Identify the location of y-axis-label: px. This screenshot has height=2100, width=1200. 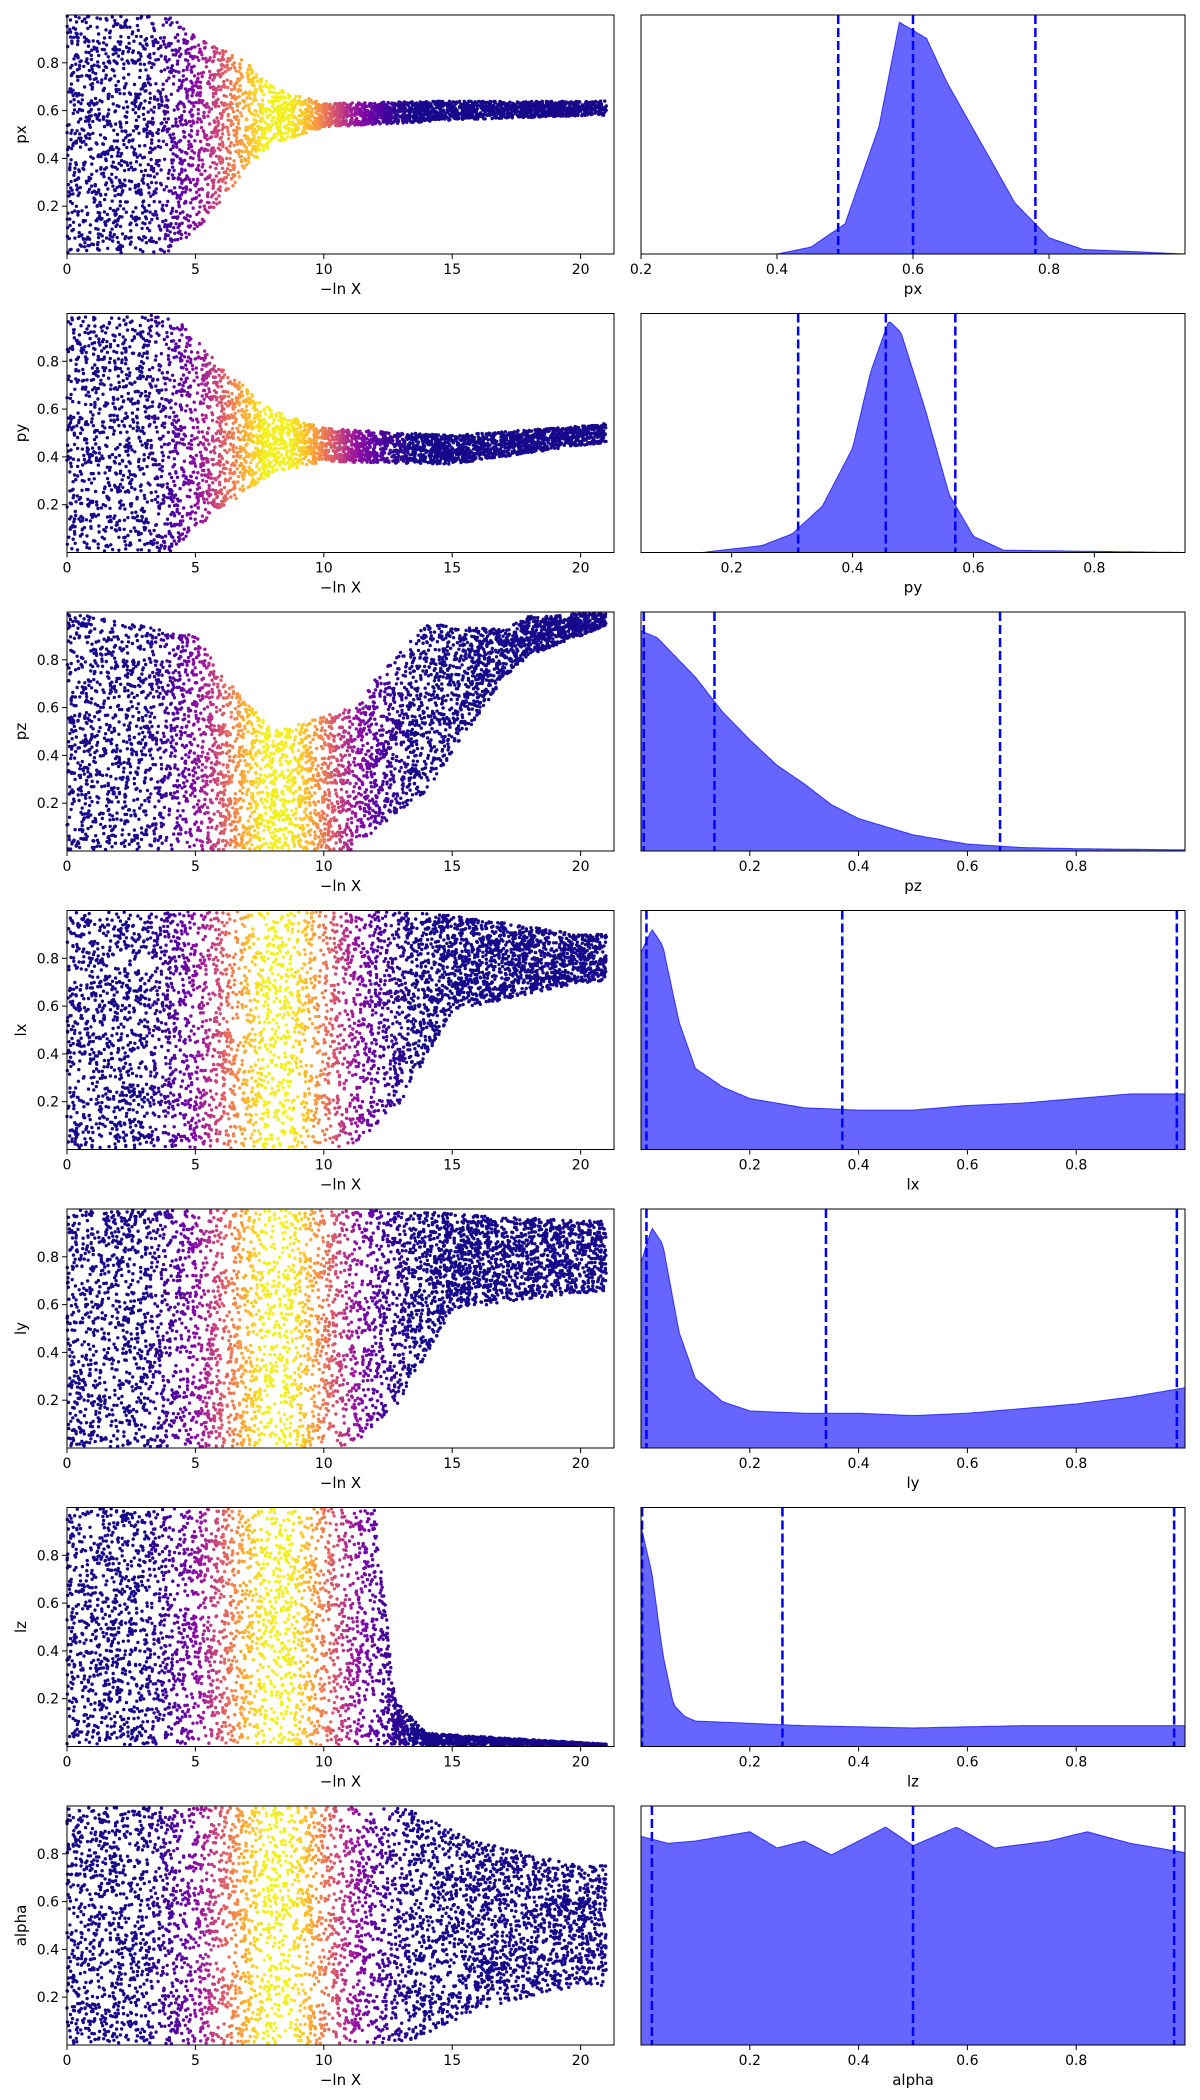
(21, 134).